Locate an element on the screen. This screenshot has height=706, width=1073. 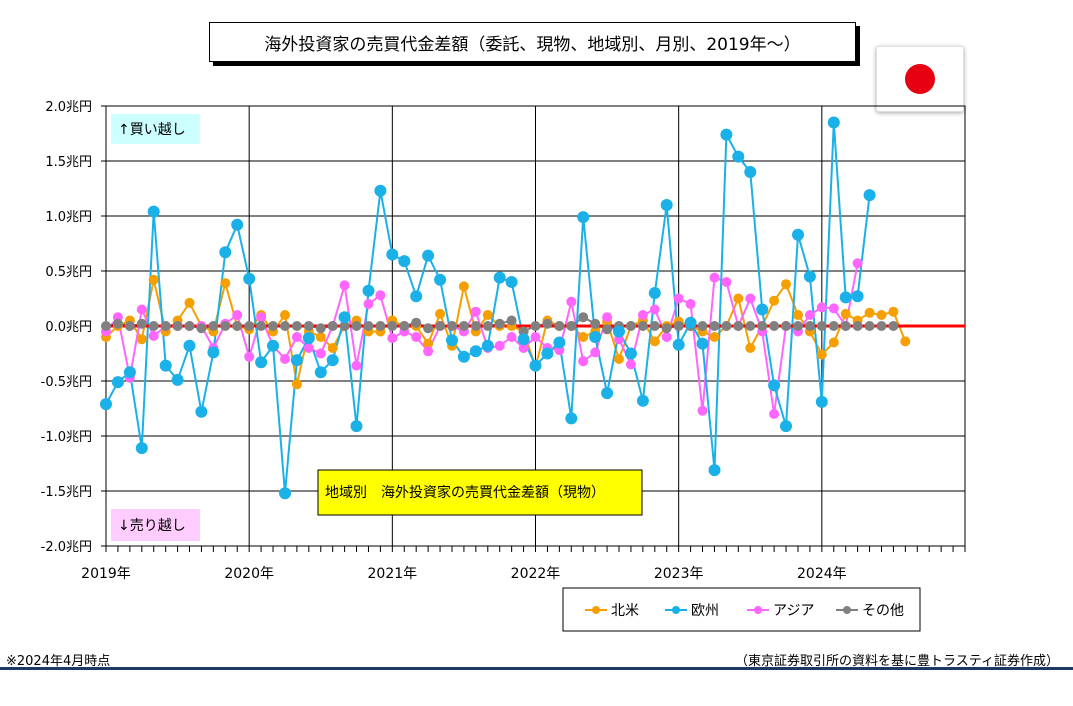
y-tick-label: 1.0兆円 is located at coordinates (68, 217).